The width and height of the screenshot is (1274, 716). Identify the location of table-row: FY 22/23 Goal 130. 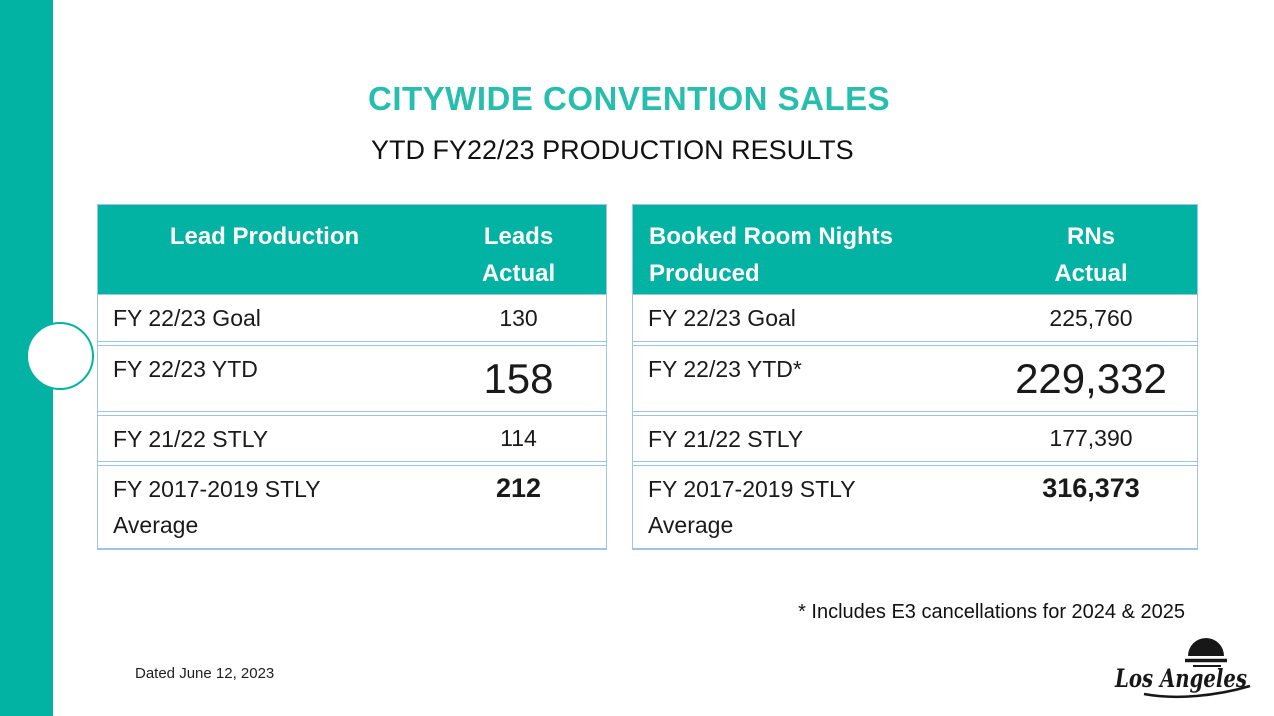
(352, 318).